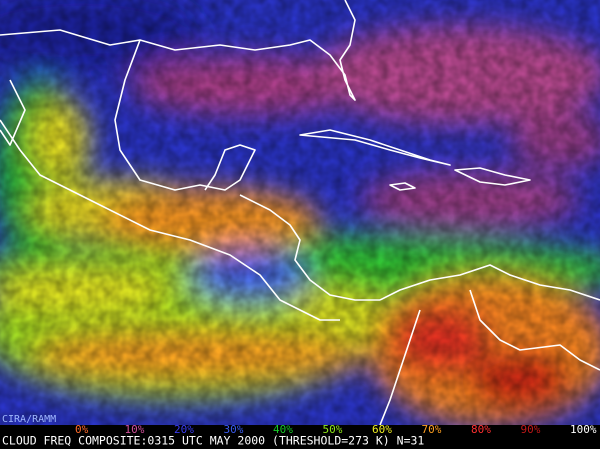  Describe the element at coordinates (492, 176) in the screenshot. I see `hispaniola` at that location.